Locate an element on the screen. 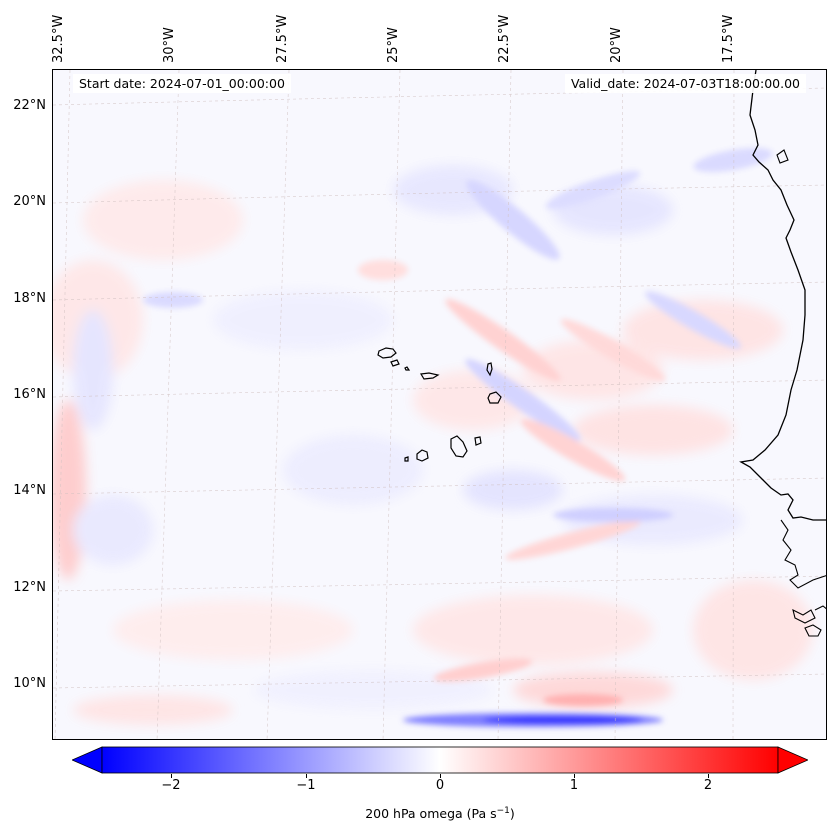 This screenshot has width=837, height=839. colorbar is located at coordinates (440, 760).